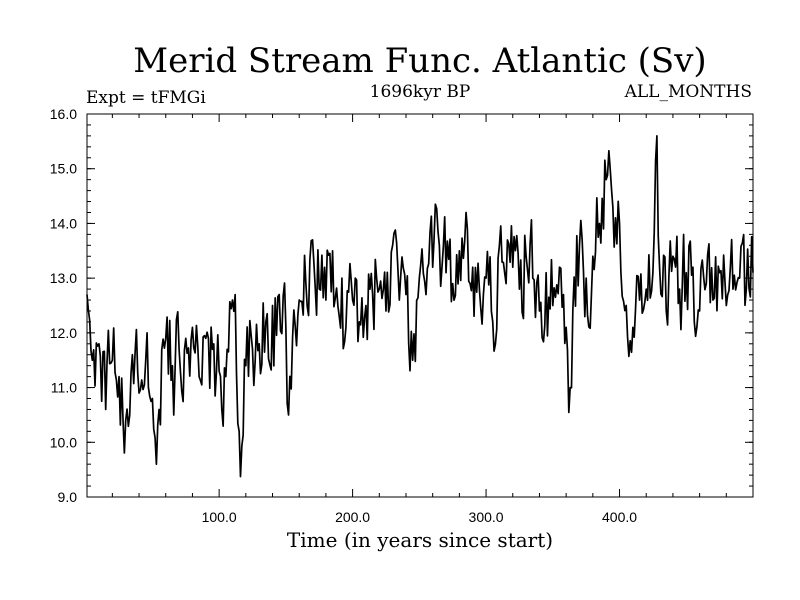 Image resolution: width=800 pixels, height=600 pixels. What do you see at coordinates (63, 114) in the screenshot?
I see `y-tick-label: 16.0` at bounding box center [63, 114].